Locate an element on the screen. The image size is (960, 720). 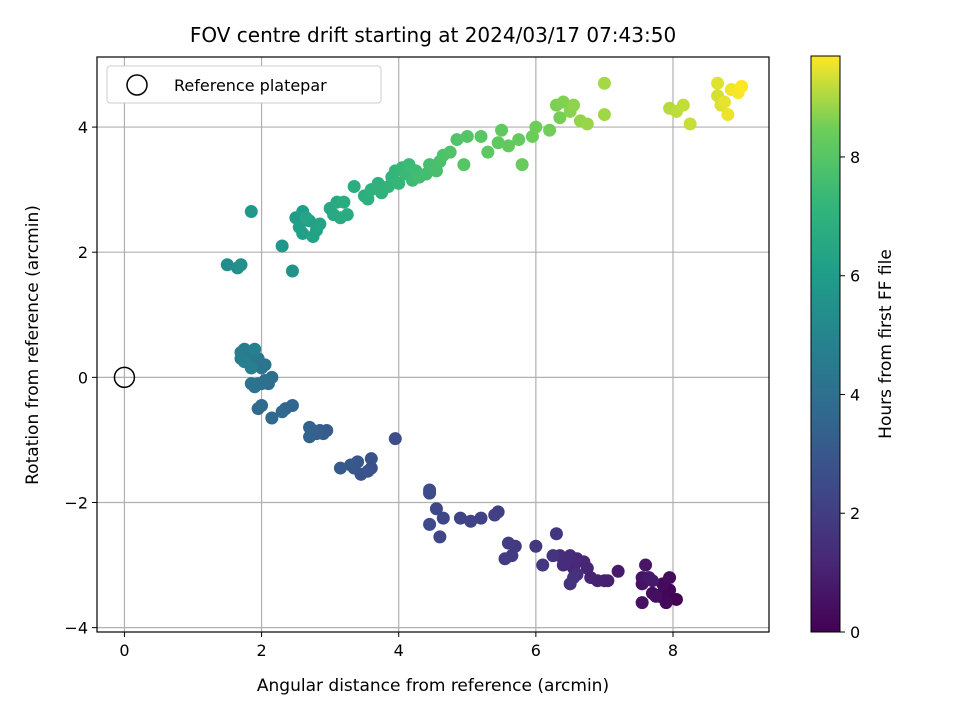
x-tick-label: 4 is located at coordinates (399, 650).